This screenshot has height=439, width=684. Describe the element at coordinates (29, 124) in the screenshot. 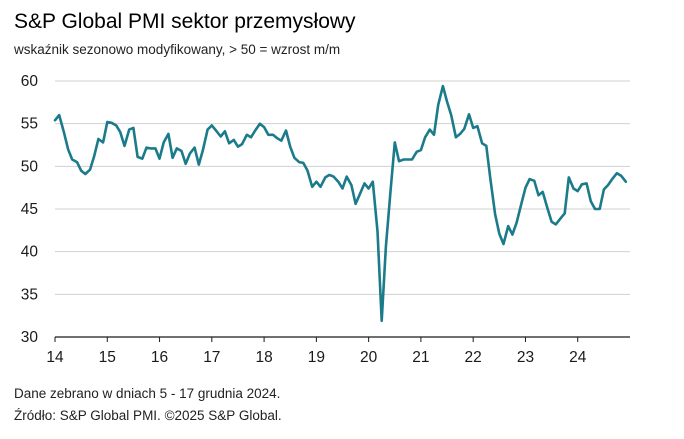

I see `y-tick-label: 55` at that location.